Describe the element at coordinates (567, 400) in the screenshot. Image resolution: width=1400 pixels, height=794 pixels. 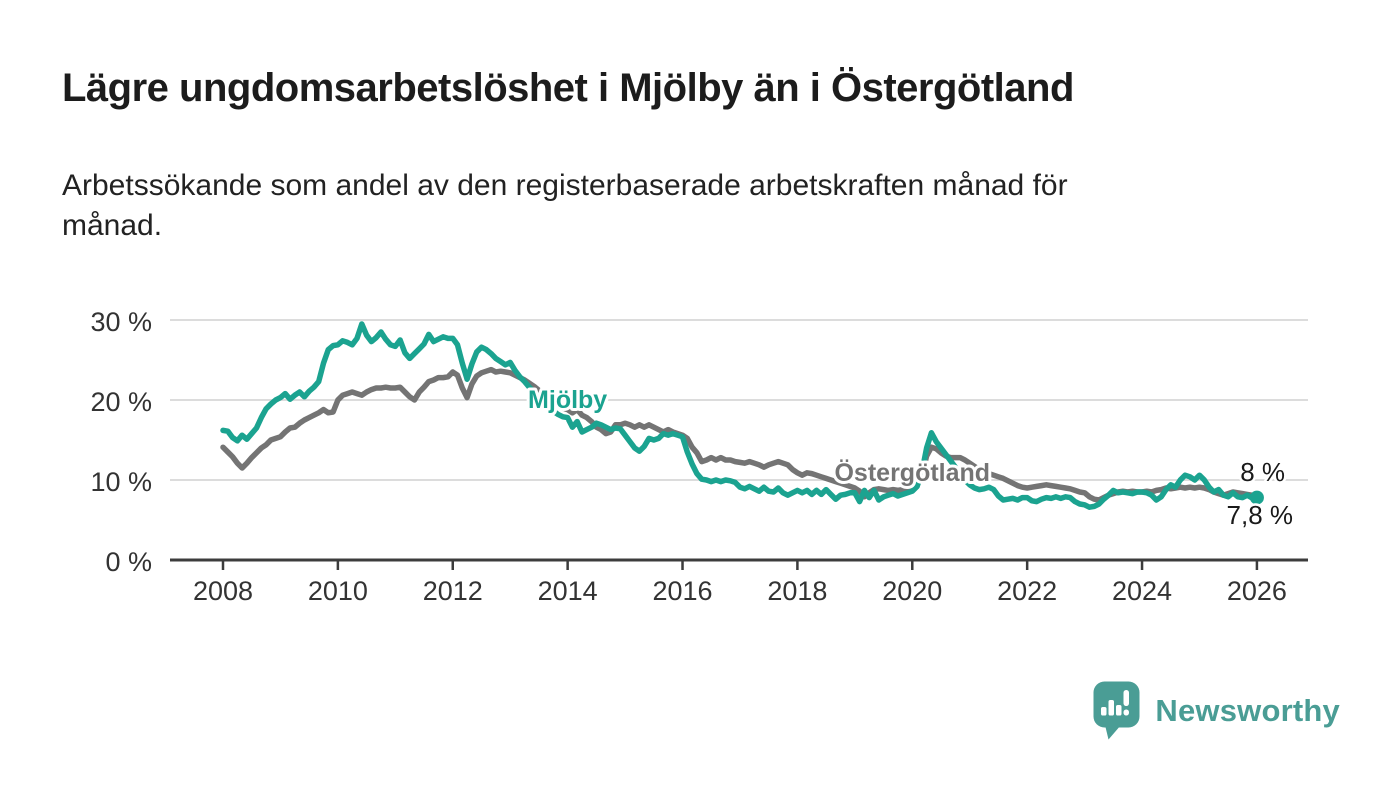
I see `series-label-mjölby: Mjölby` at that location.